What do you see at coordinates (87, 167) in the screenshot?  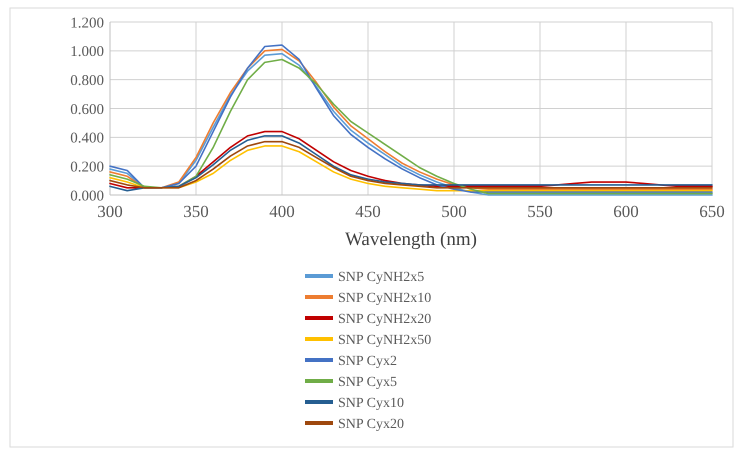 I see `y-tick-label: 0.200` at bounding box center [87, 167].